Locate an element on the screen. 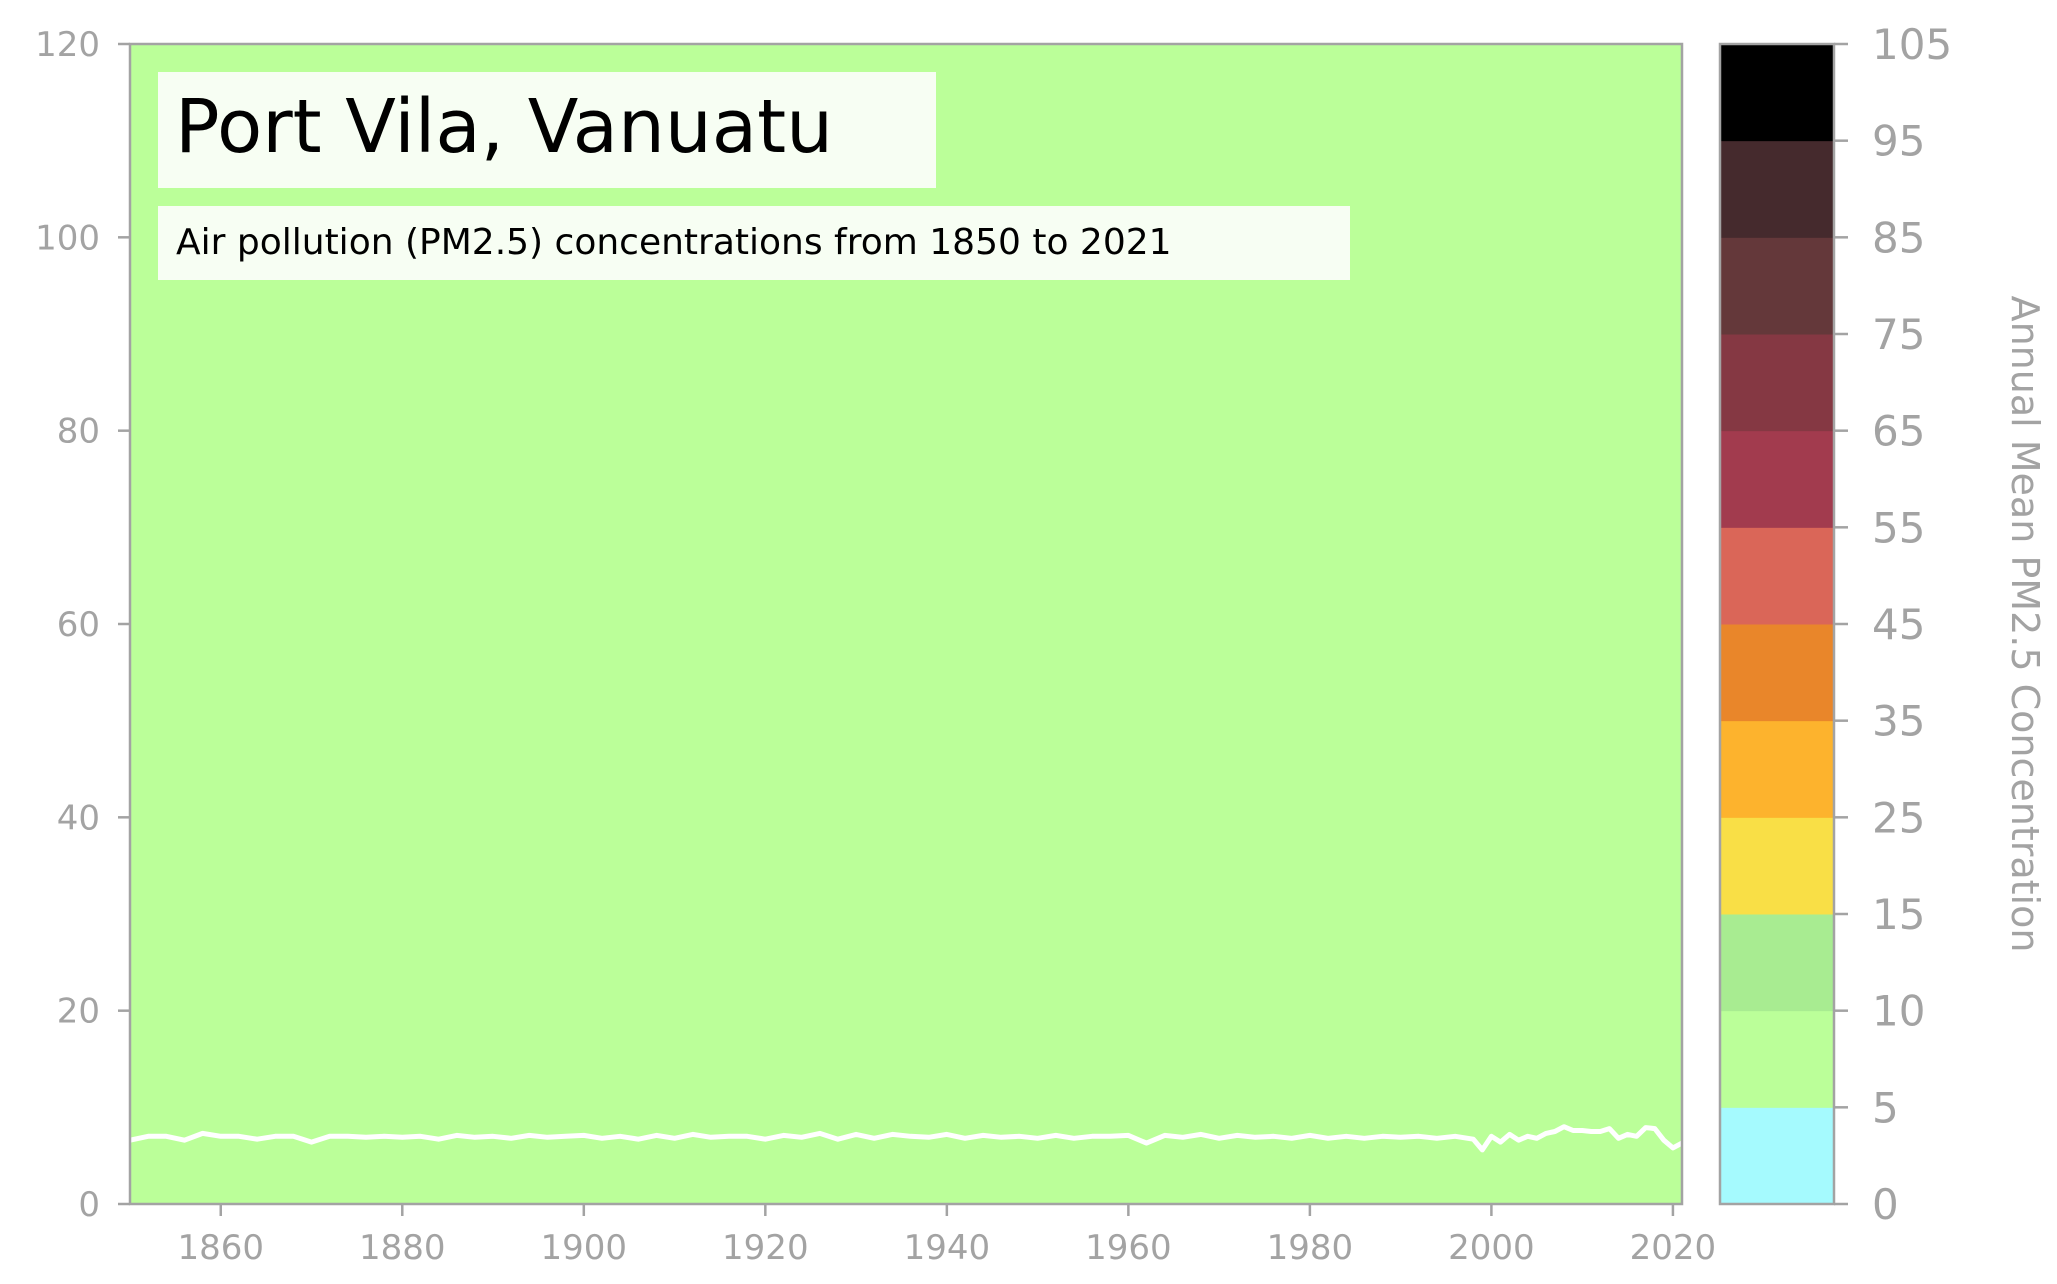  colorbar-label: Annual Mean PM2.5 Concentration is located at coordinates (2025, 624).